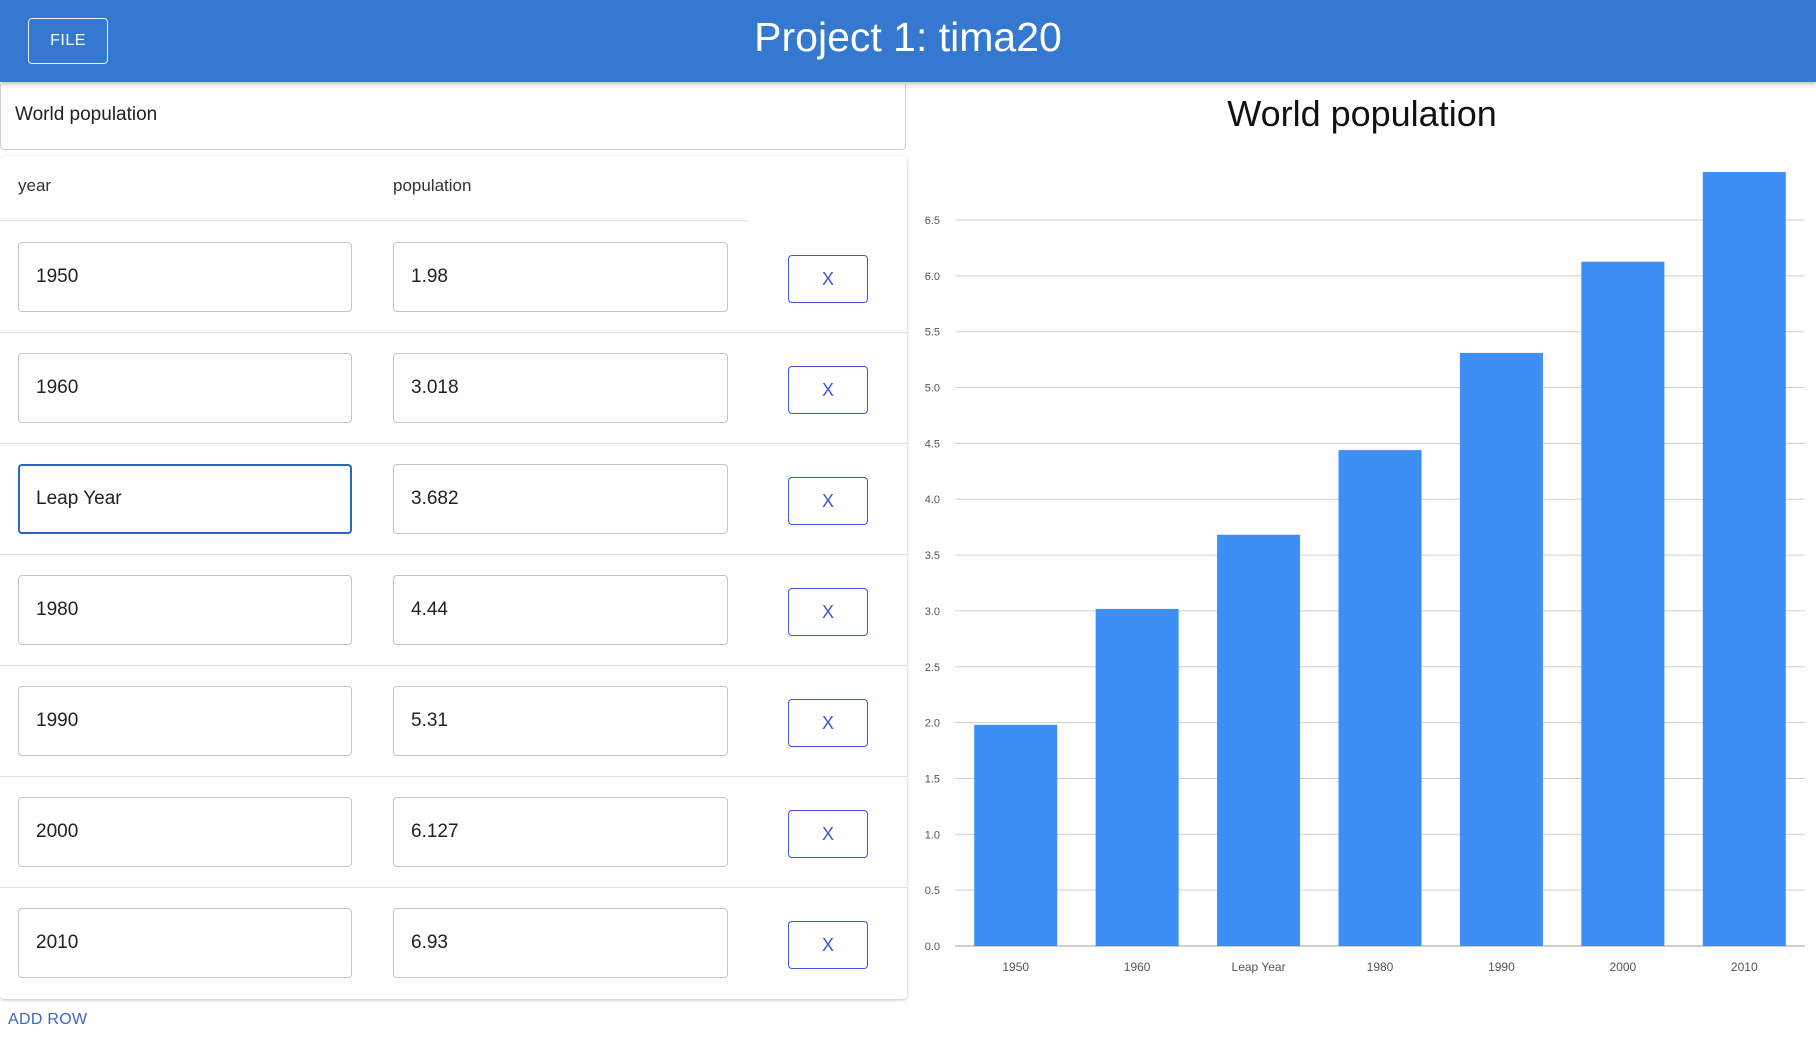 This screenshot has width=1816, height=1041. I want to click on y-tick-label: 5.0, so click(932, 389).